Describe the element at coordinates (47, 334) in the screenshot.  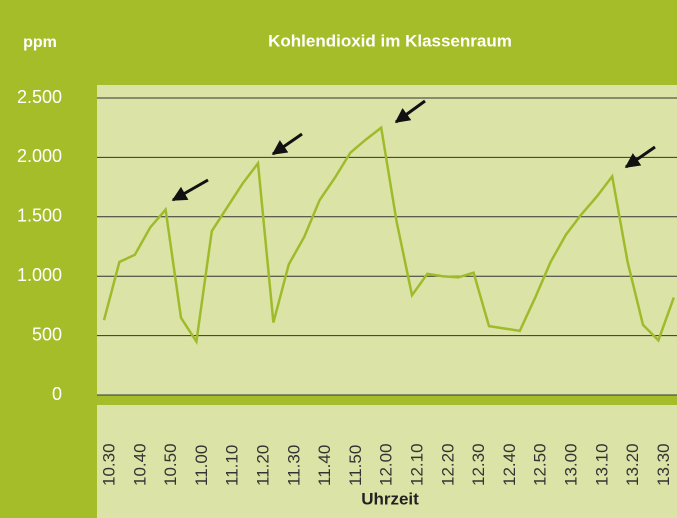
I see `y-tick-label: 500` at that location.